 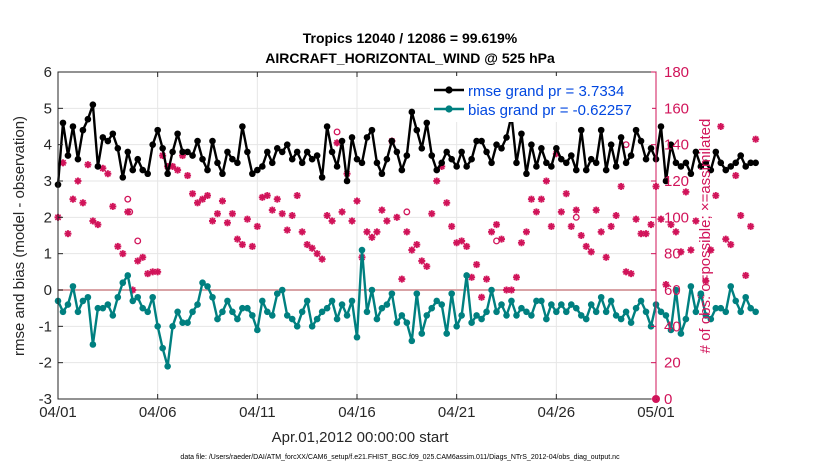 I want to click on obs-possible-point, so click(x=576, y=217).